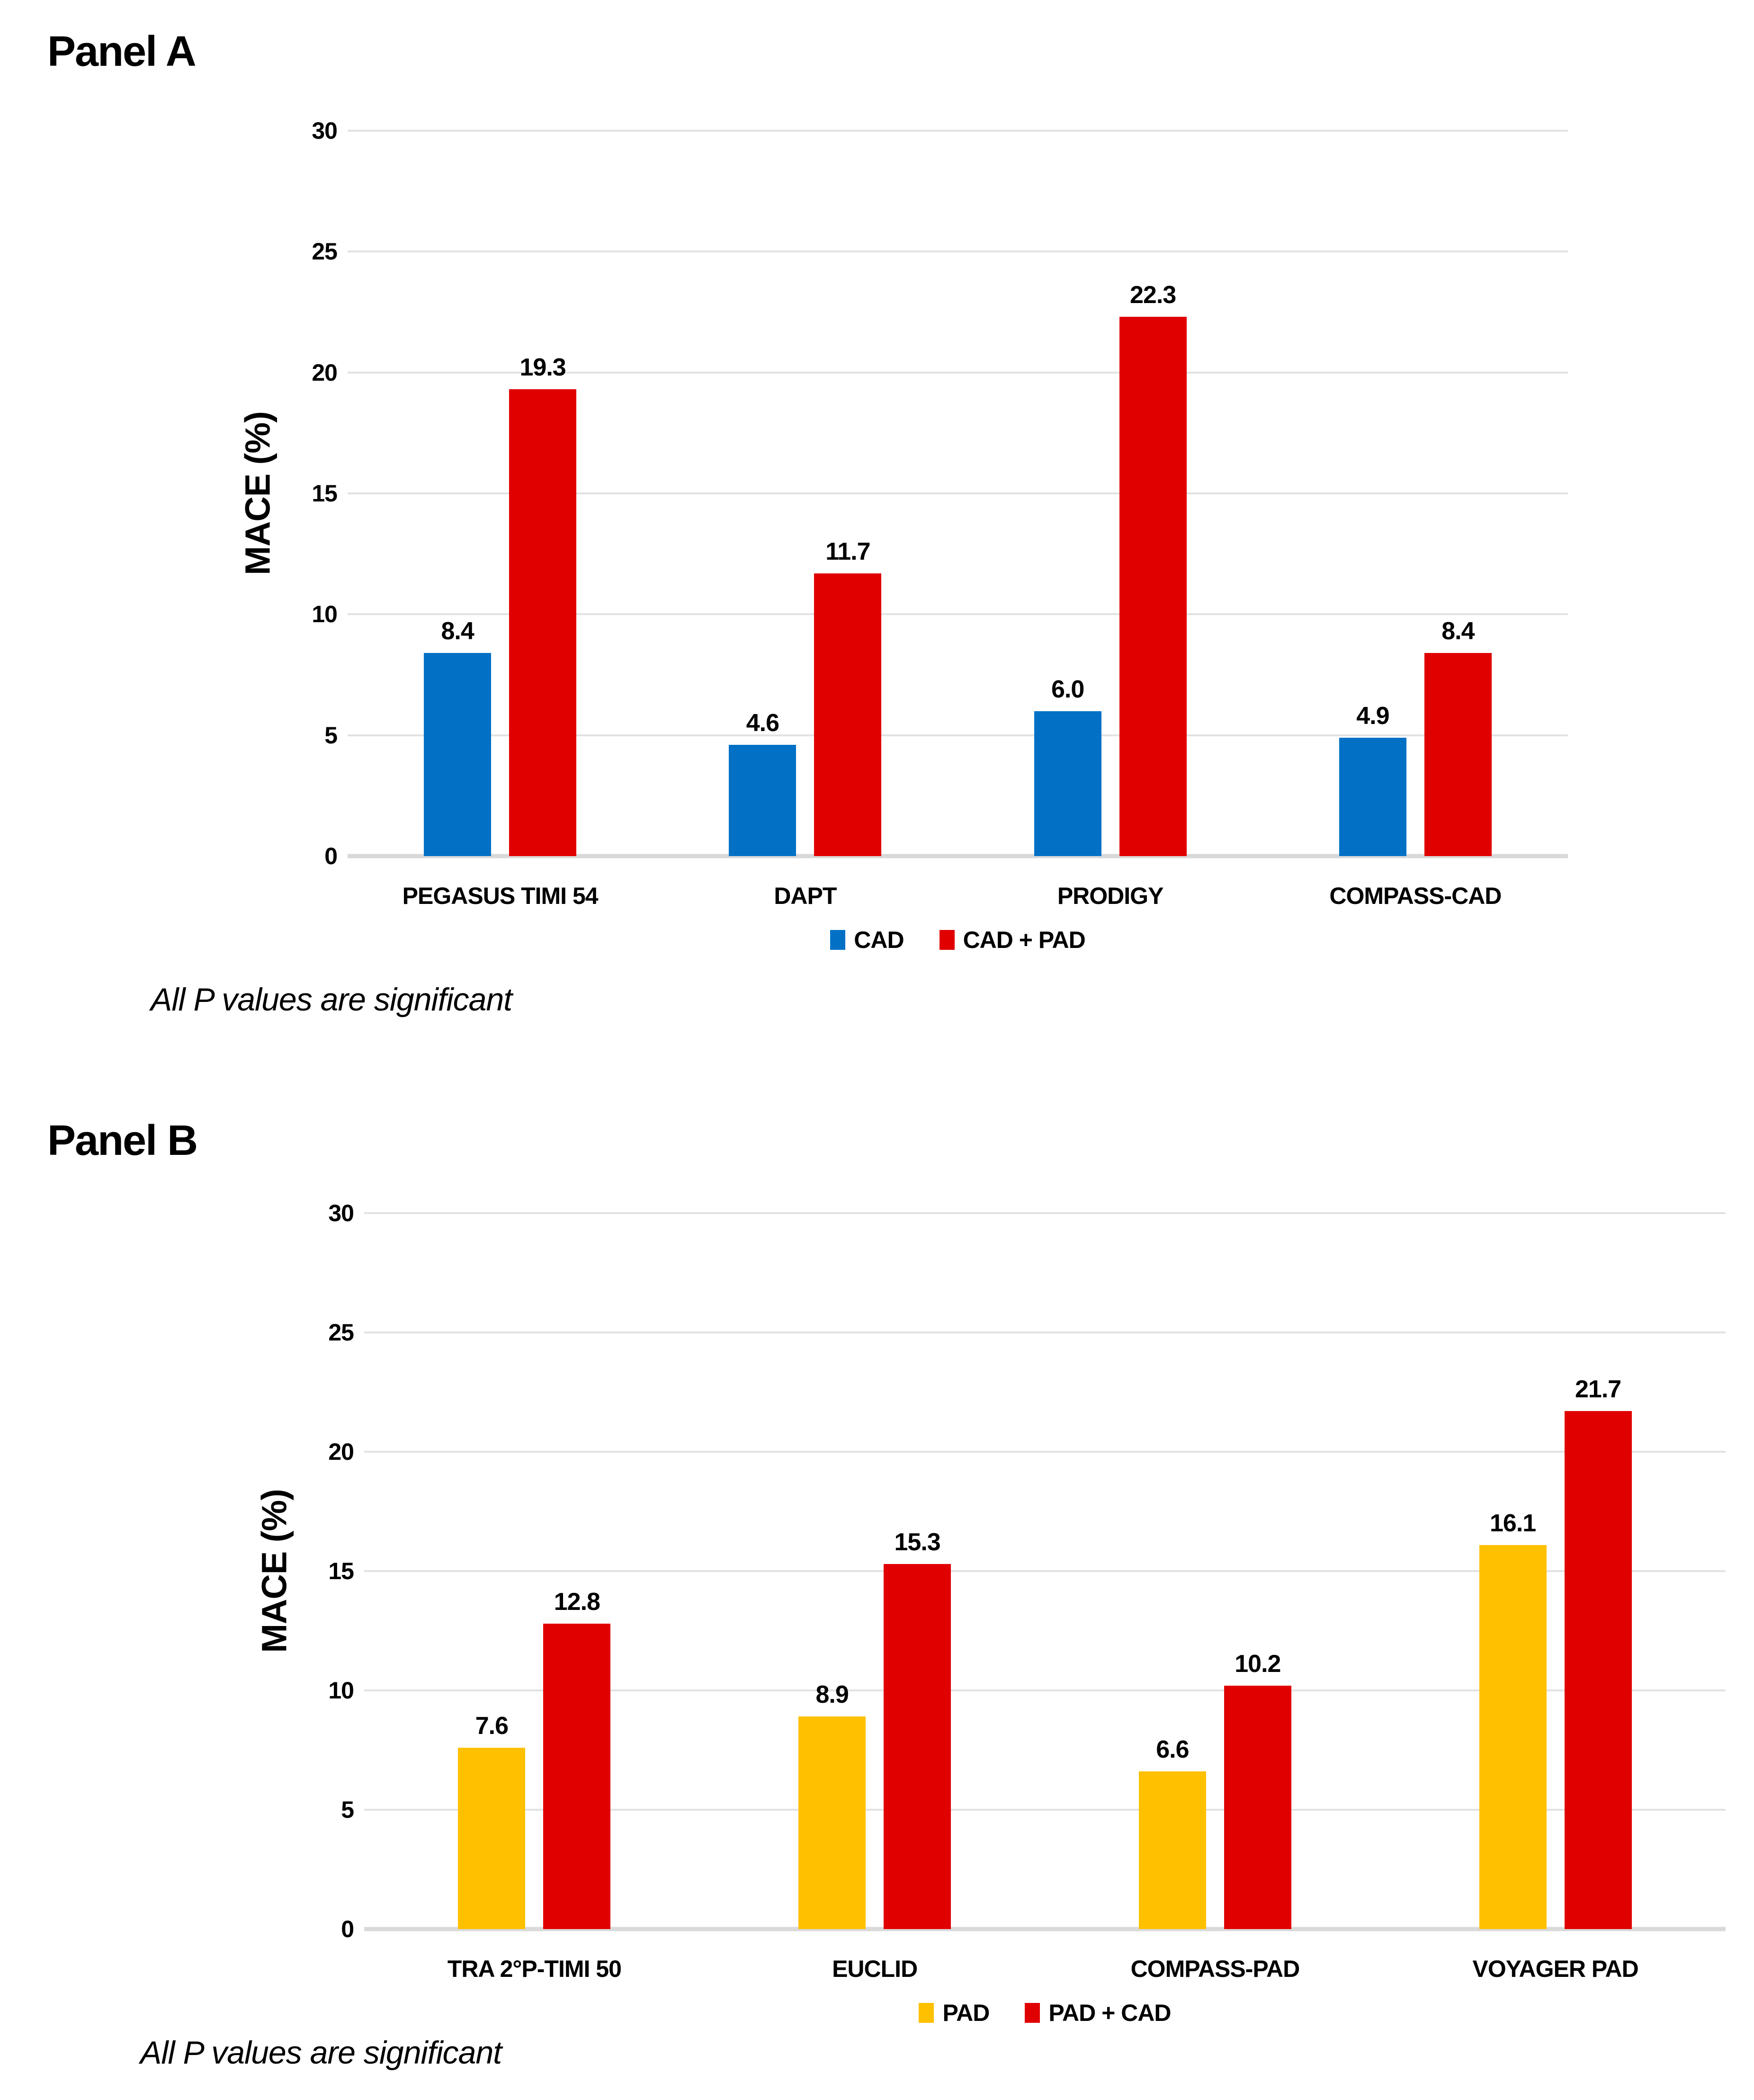 Image resolution: width=1754 pixels, height=2100 pixels. What do you see at coordinates (832, 1822) in the screenshot?
I see `bar-pad-euclid` at bounding box center [832, 1822].